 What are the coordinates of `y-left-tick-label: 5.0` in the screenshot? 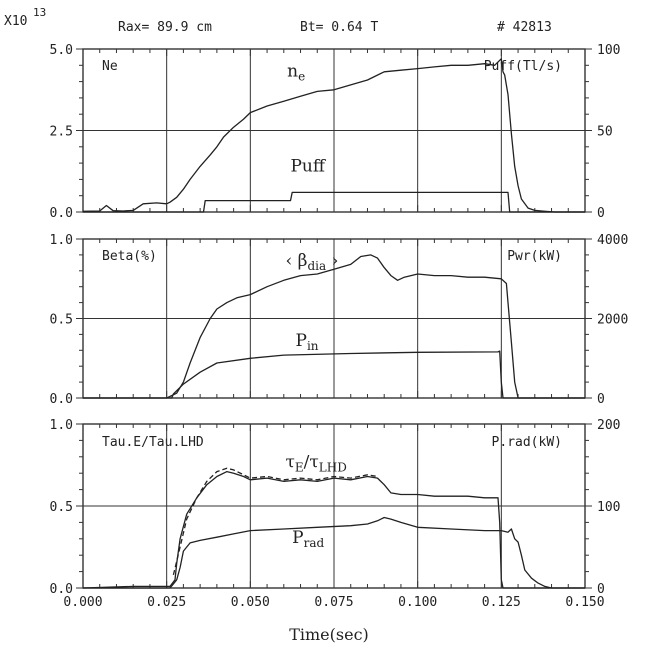 It's located at (61, 50).